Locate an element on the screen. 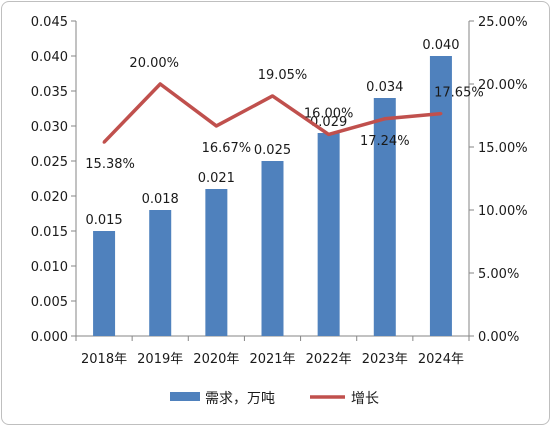 This screenshot has width=553, height=428. line-data-label: 19.05% is located at coordinates (283, 75).